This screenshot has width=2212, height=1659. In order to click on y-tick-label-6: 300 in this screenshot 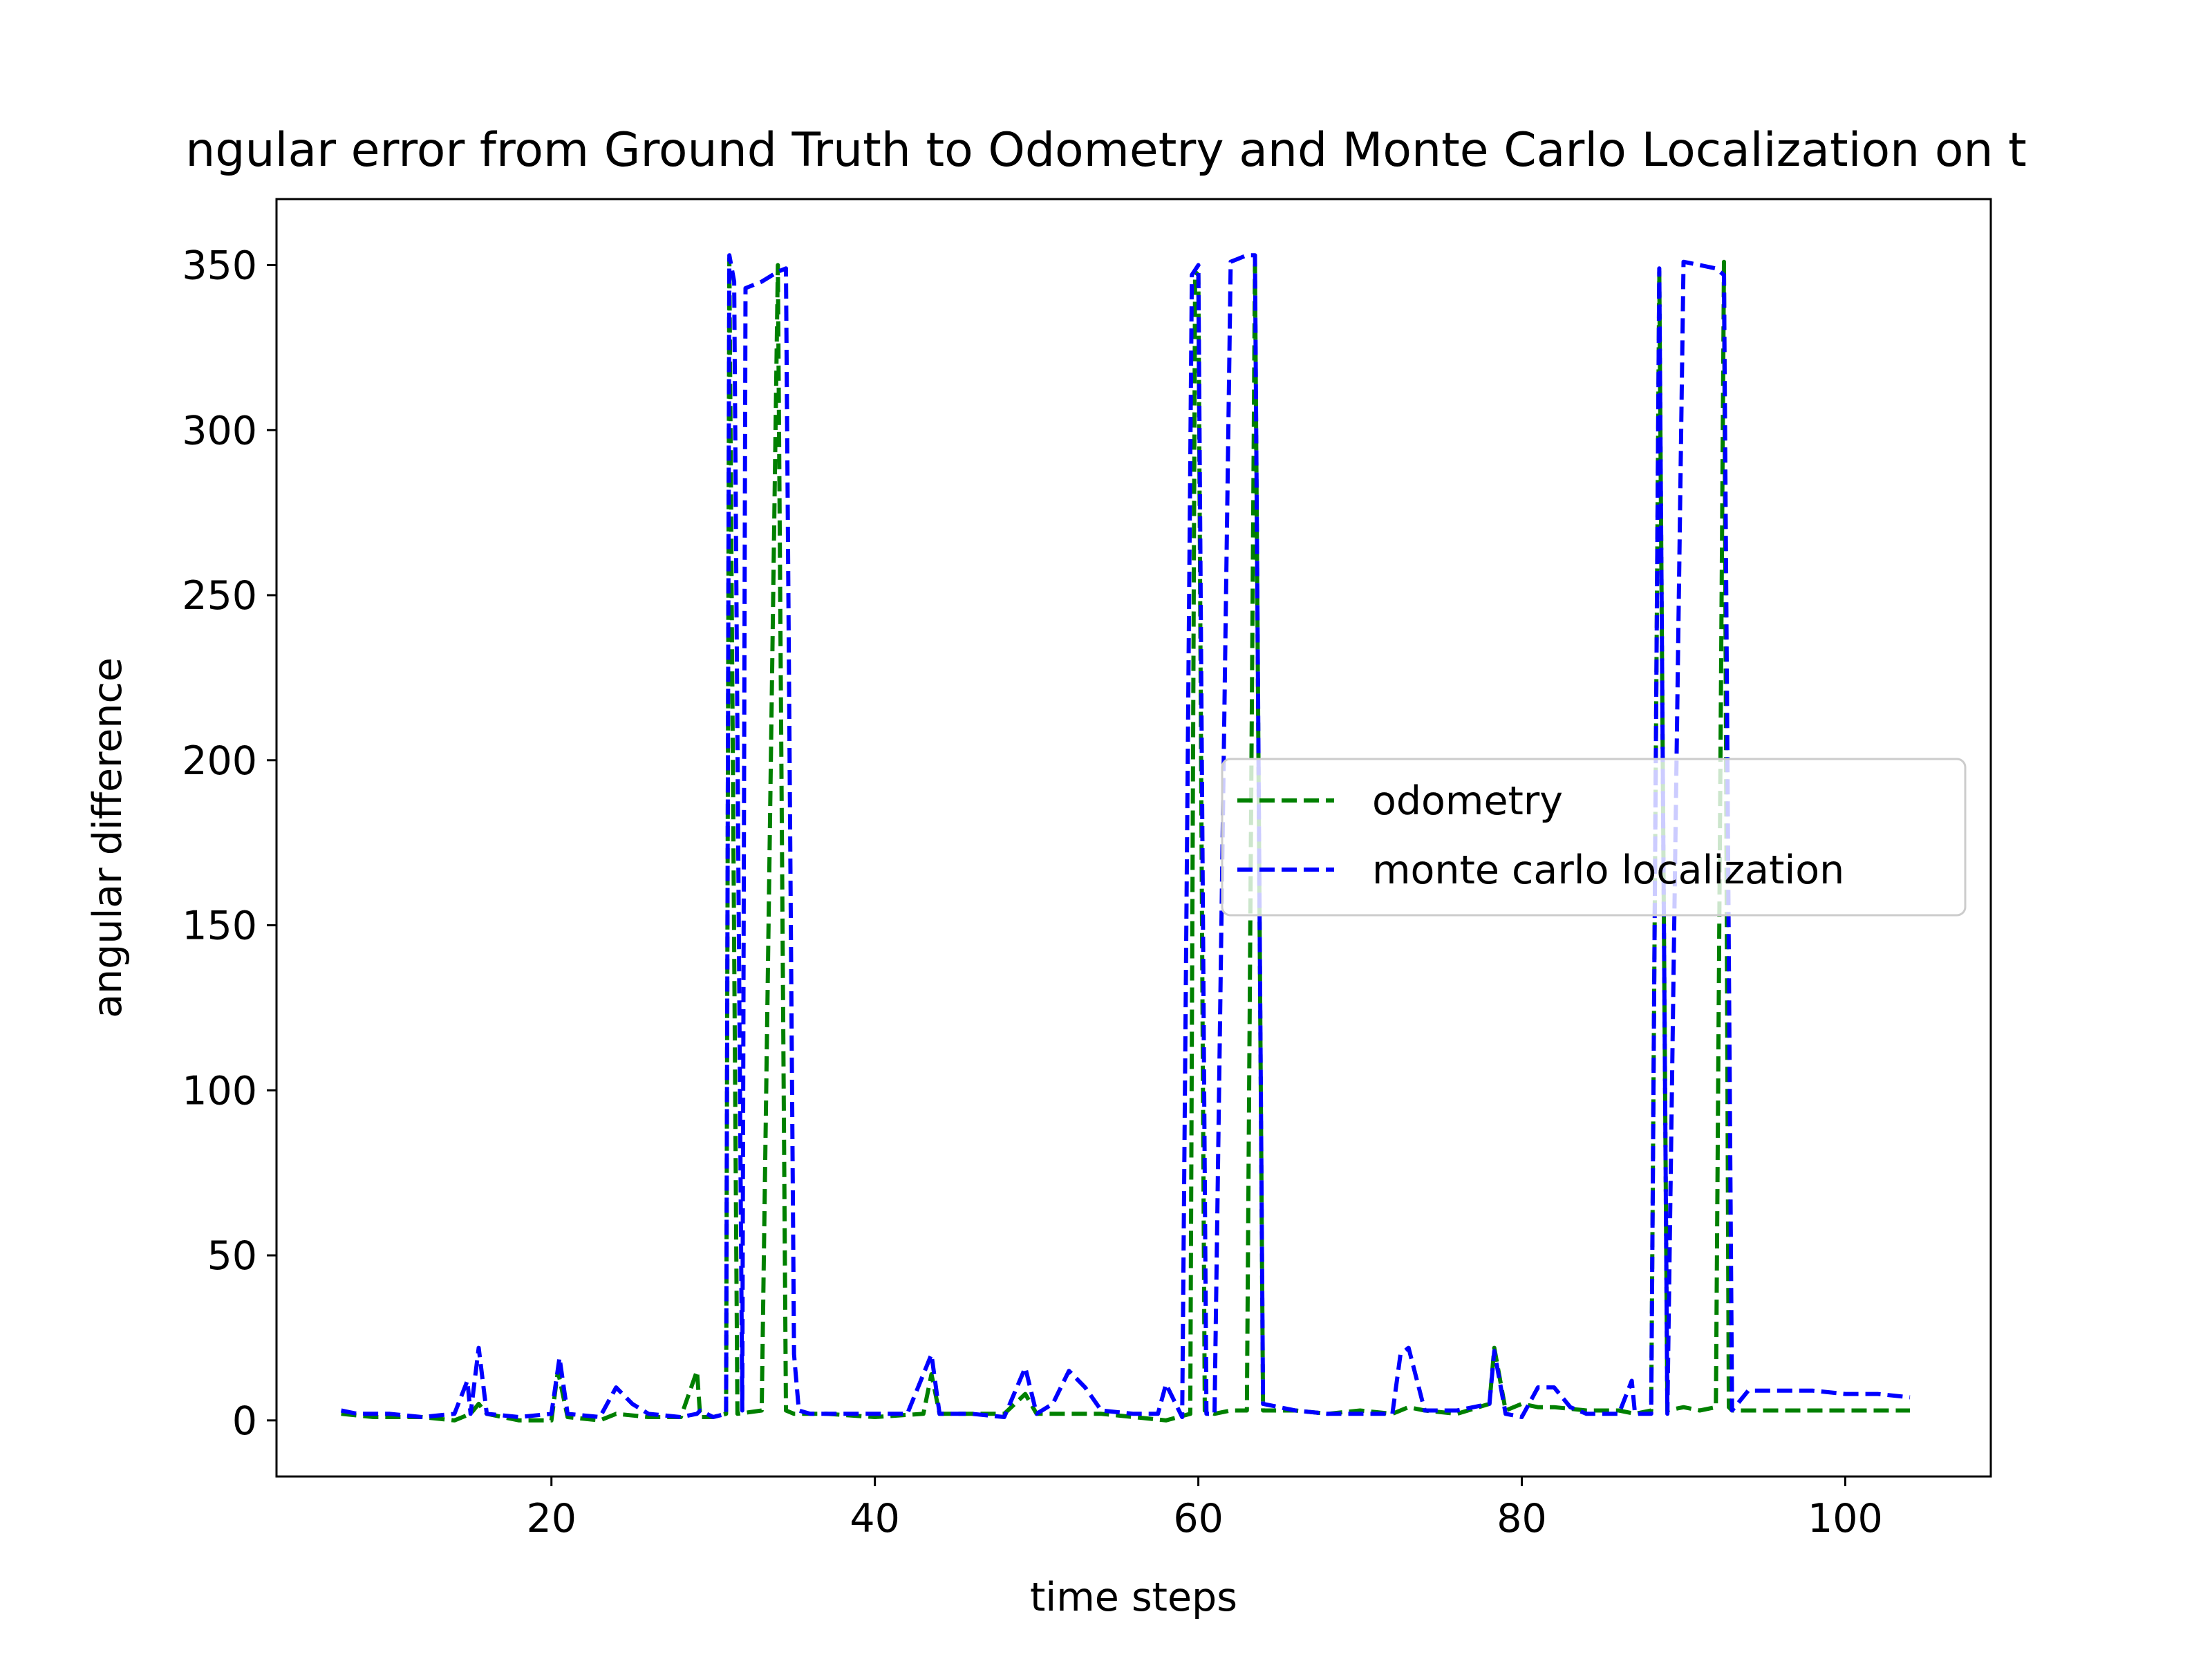, I will do `click(219, 431)`.